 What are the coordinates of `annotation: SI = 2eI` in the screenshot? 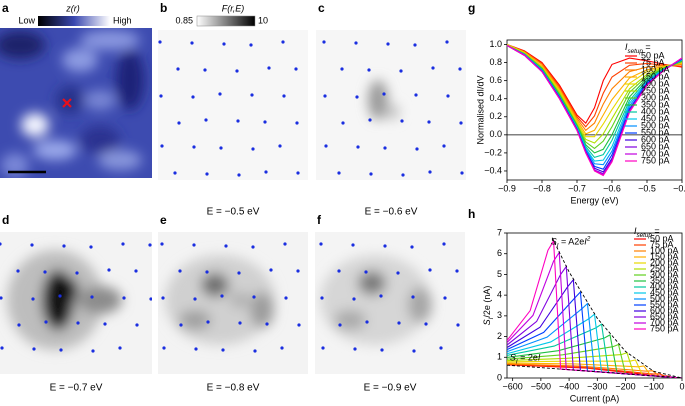 It's located at (525, 359).